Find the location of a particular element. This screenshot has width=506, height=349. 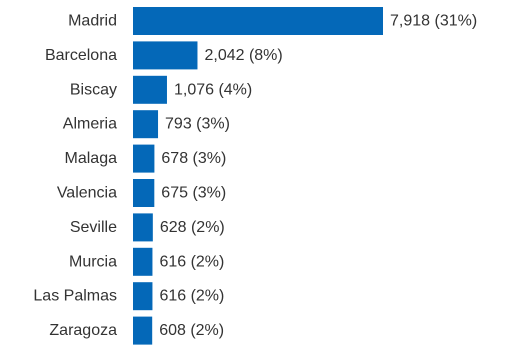

value-label-biscay: 1,076 (4%) is located at coordinates (213, 89).